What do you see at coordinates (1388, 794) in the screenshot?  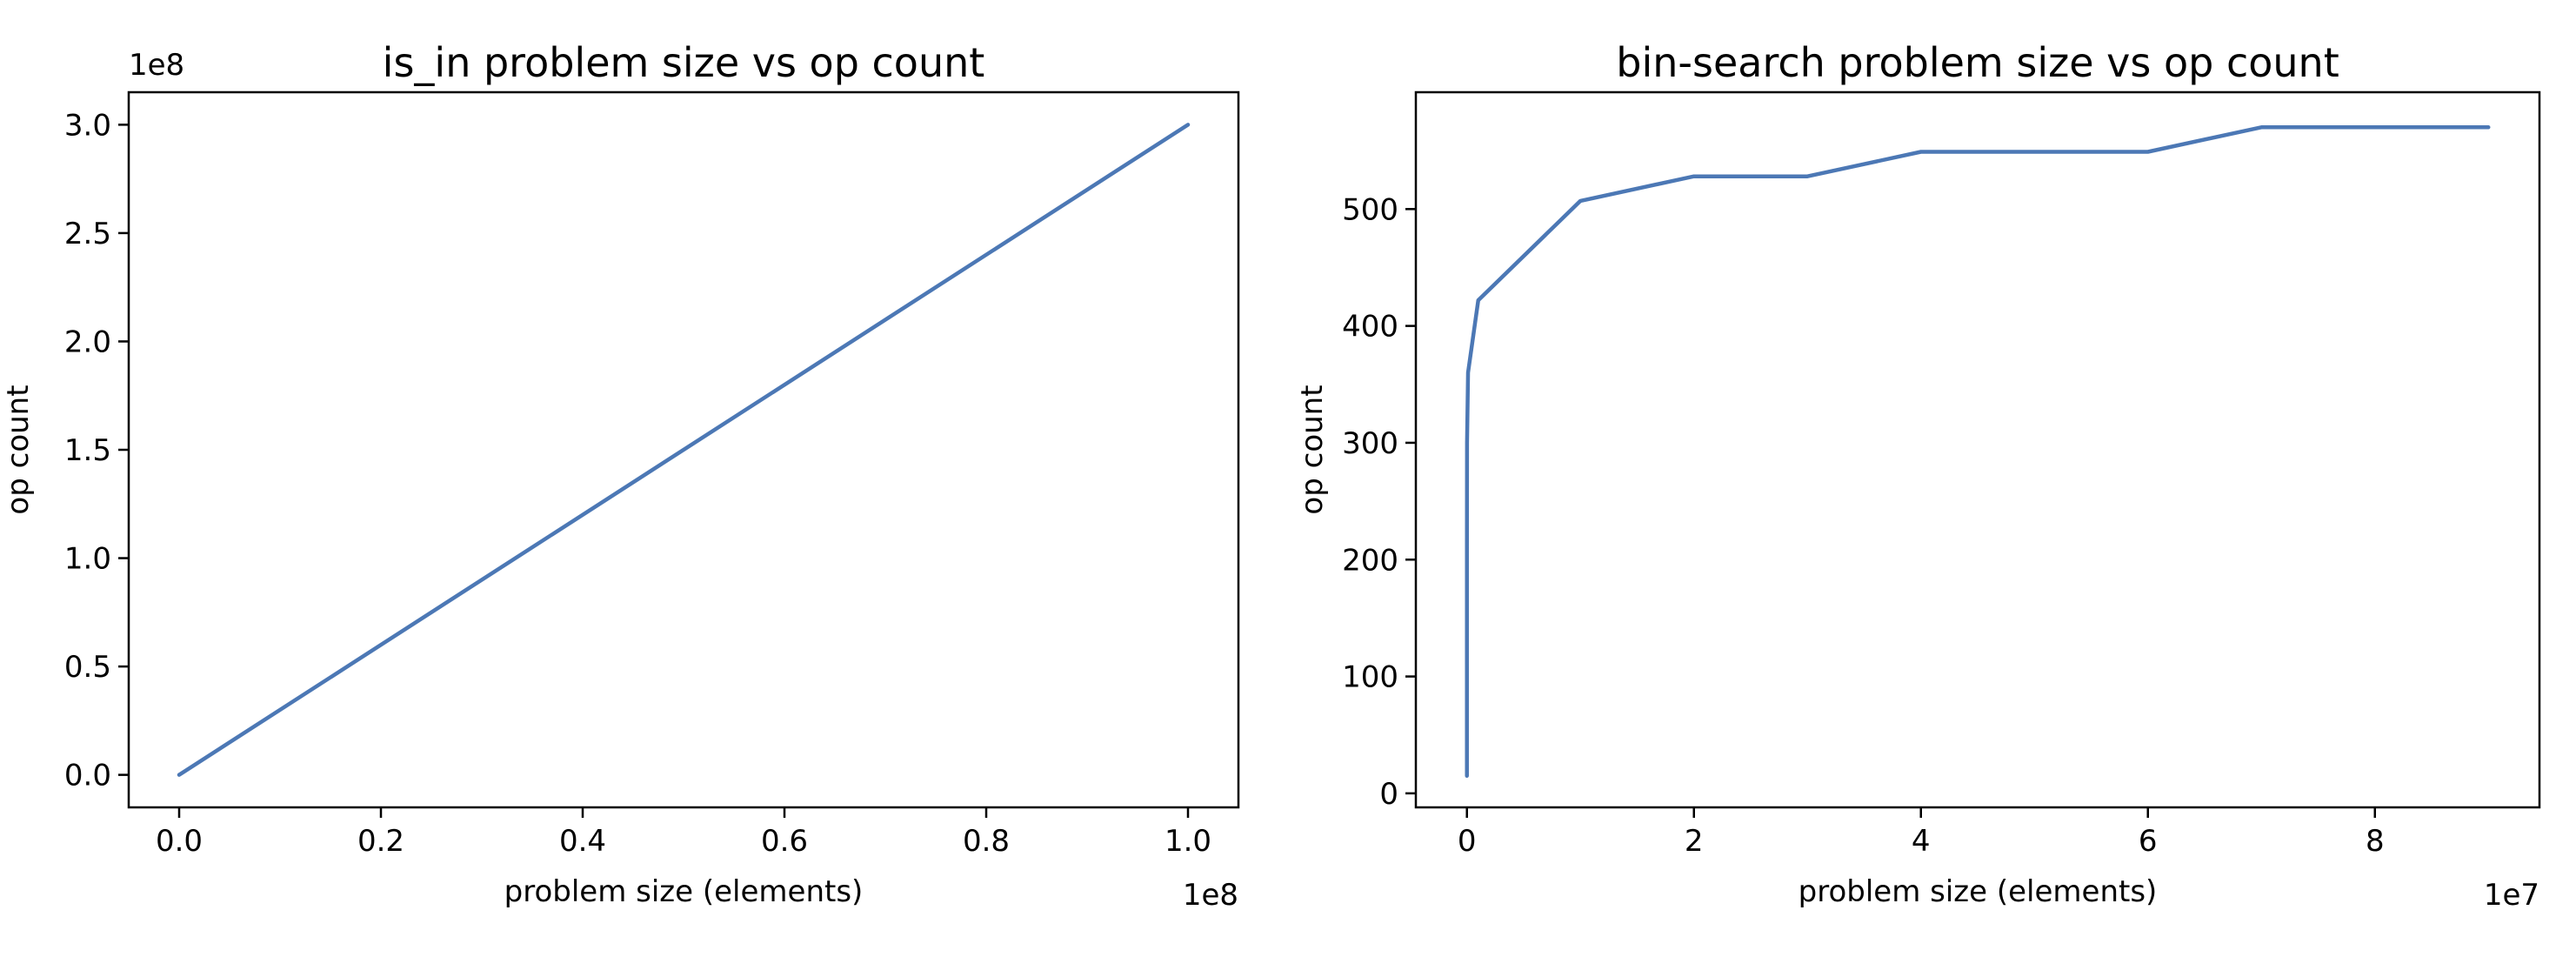 I see `chart2-y-tick-label: 0` at bounding box center [1388, 794].